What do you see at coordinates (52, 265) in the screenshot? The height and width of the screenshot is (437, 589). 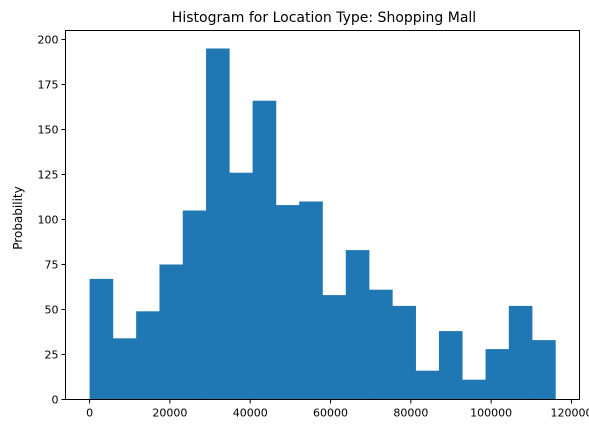 I see `y-tick-label: 75` at bounding box center [52, 265].